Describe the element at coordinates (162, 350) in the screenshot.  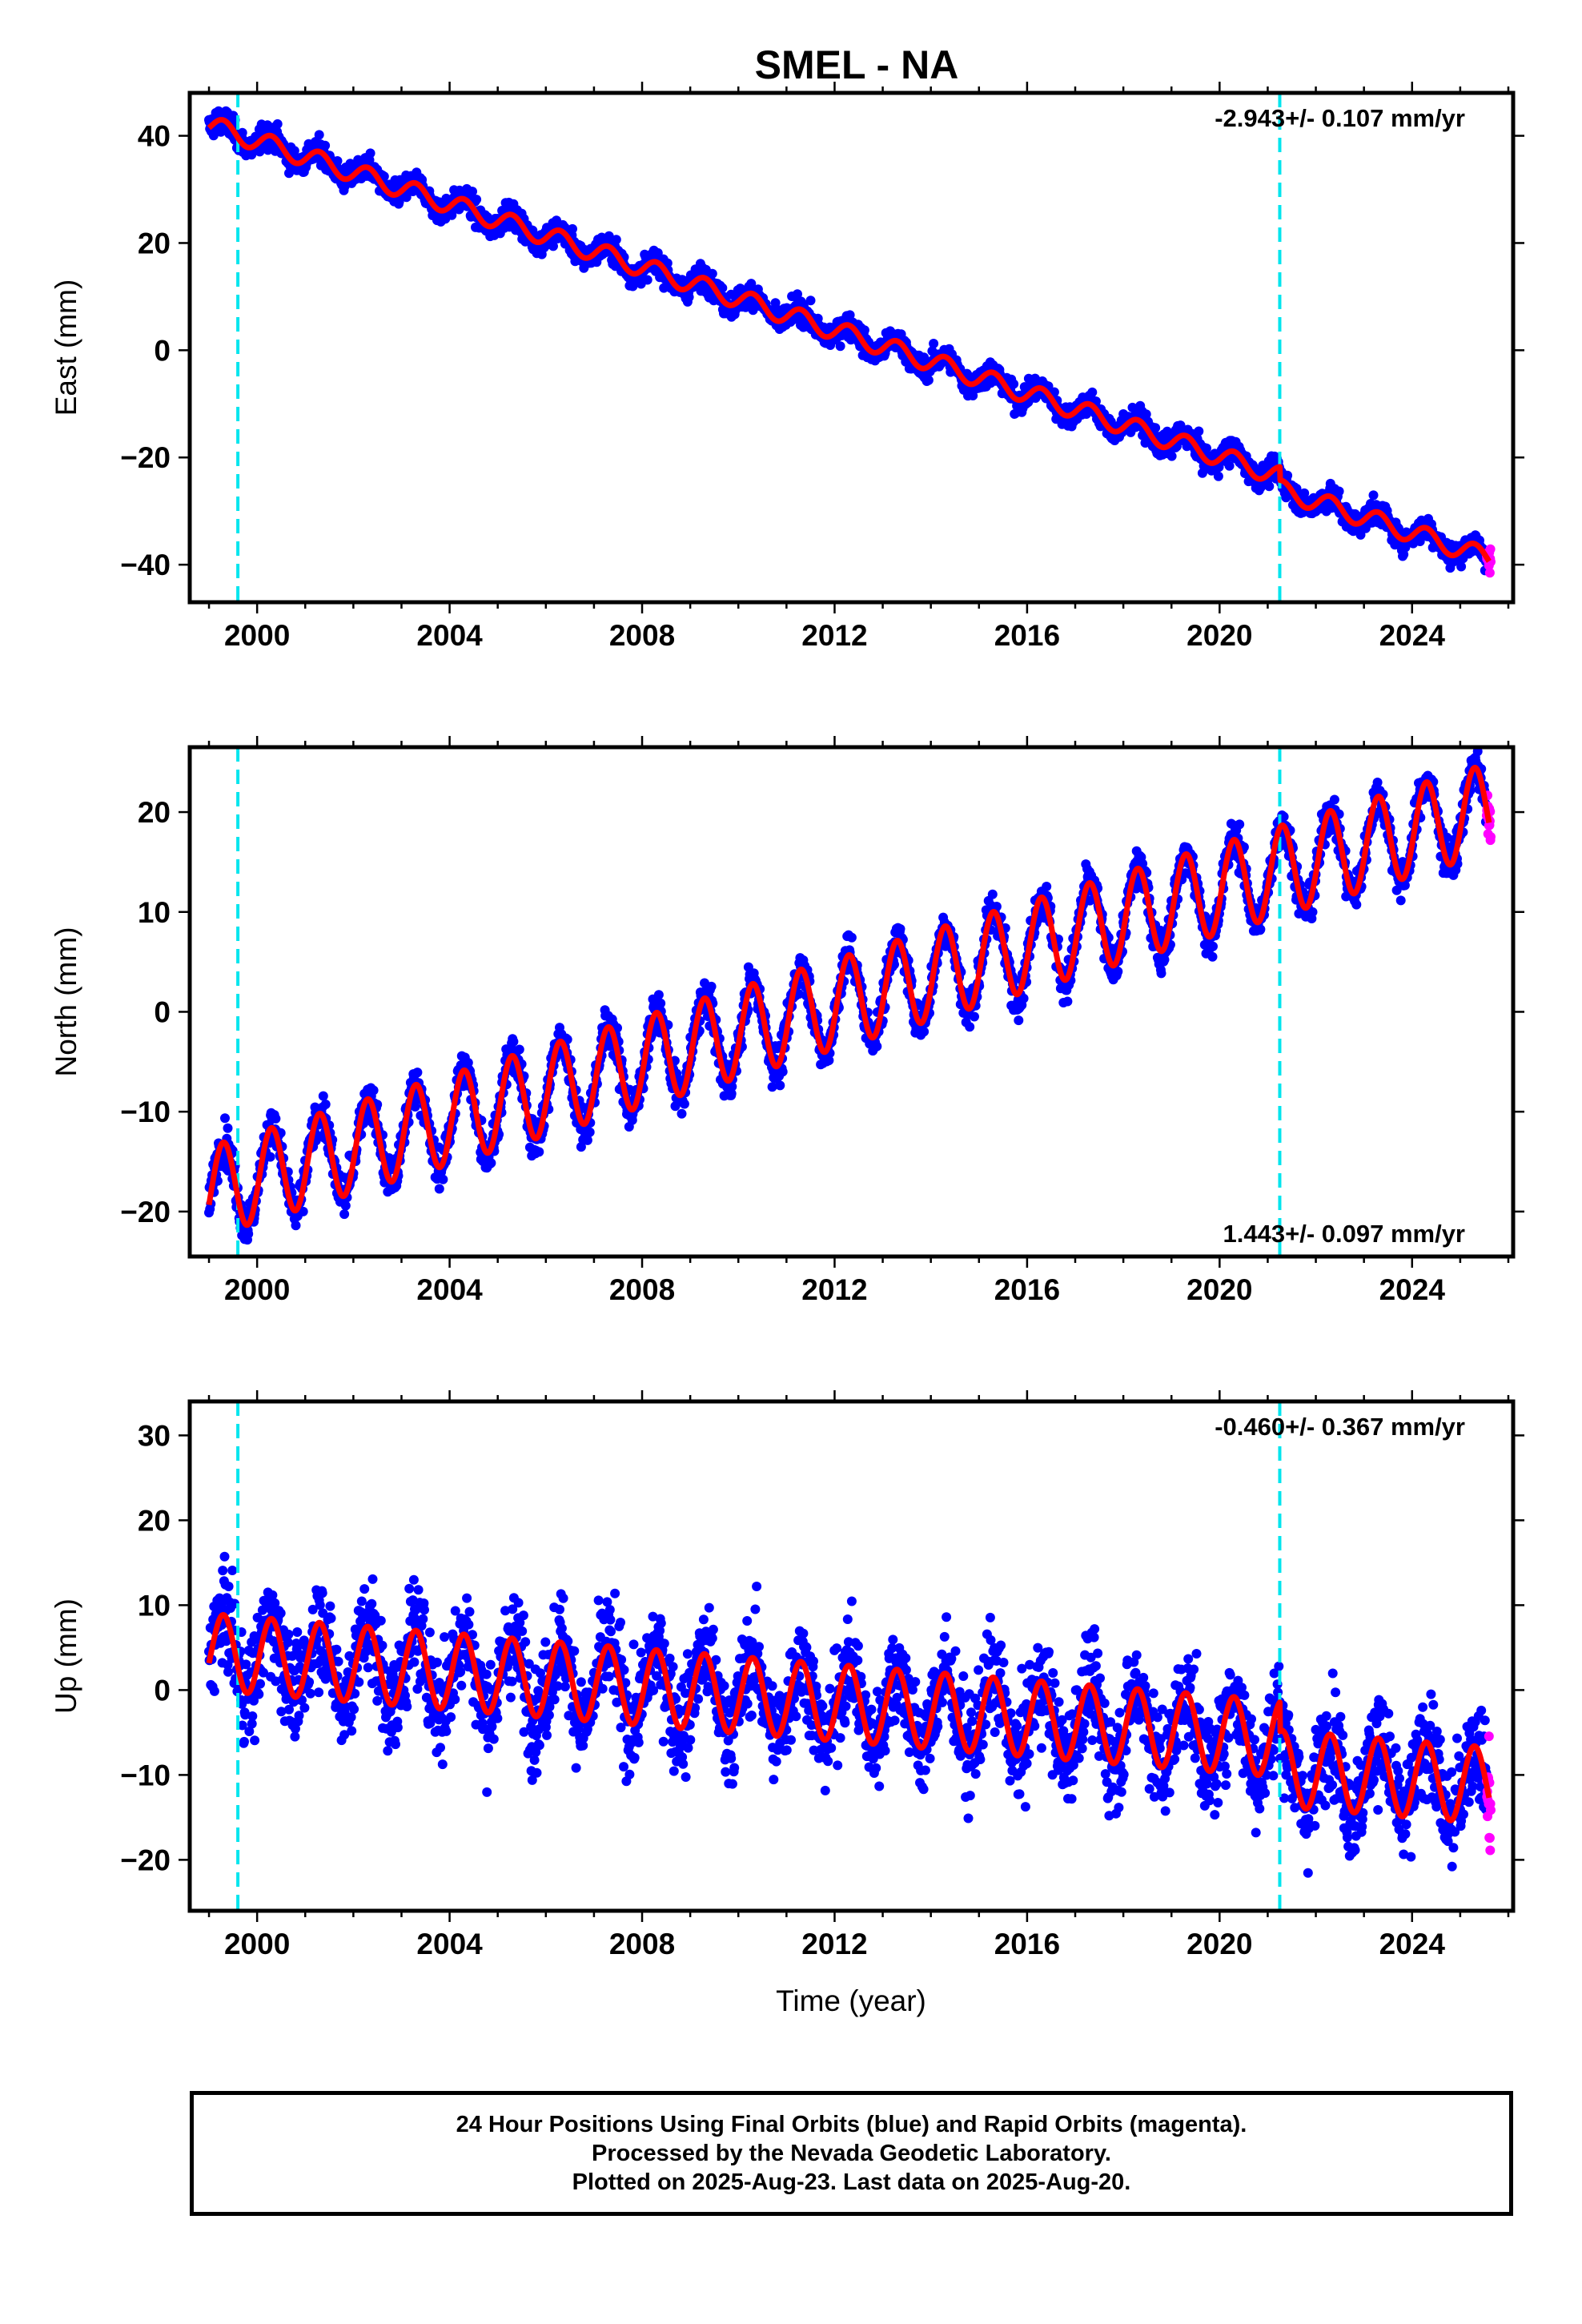
I see `y-tick-label: 0` at that location.